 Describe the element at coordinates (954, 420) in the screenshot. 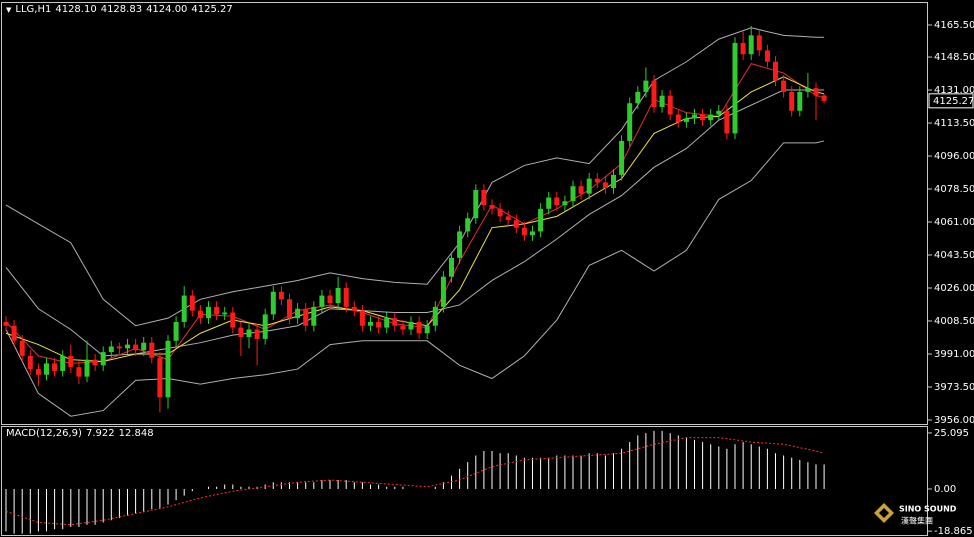

I see `y-tick-label: 3956.00` at that location.